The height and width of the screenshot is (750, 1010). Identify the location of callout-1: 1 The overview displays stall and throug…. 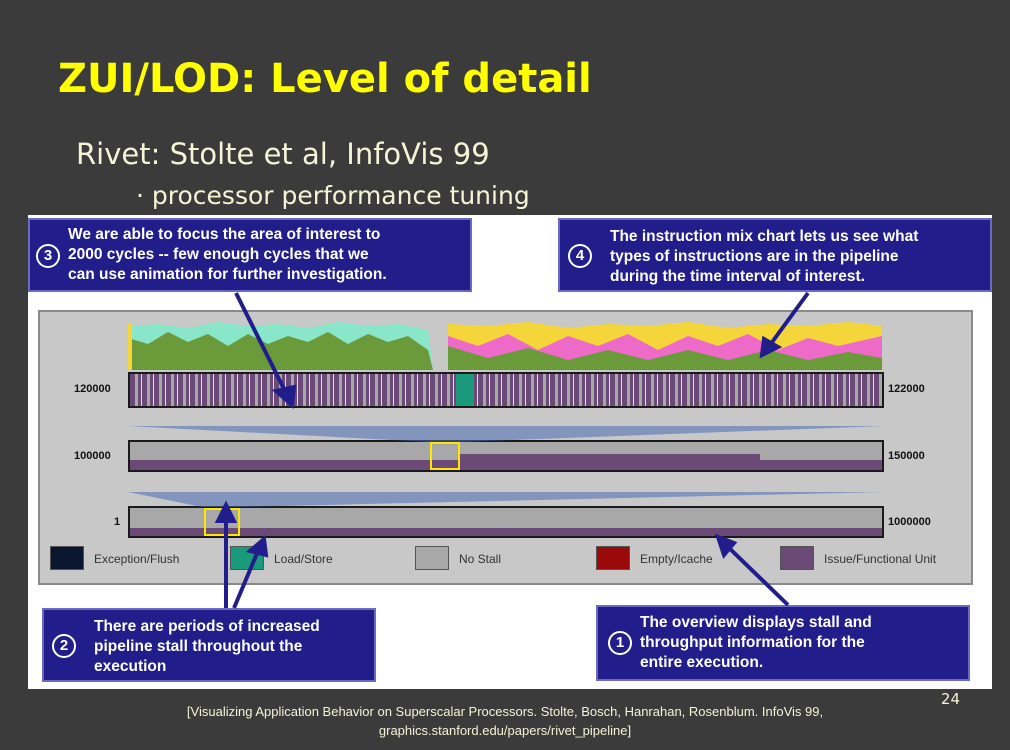
(783, 643).